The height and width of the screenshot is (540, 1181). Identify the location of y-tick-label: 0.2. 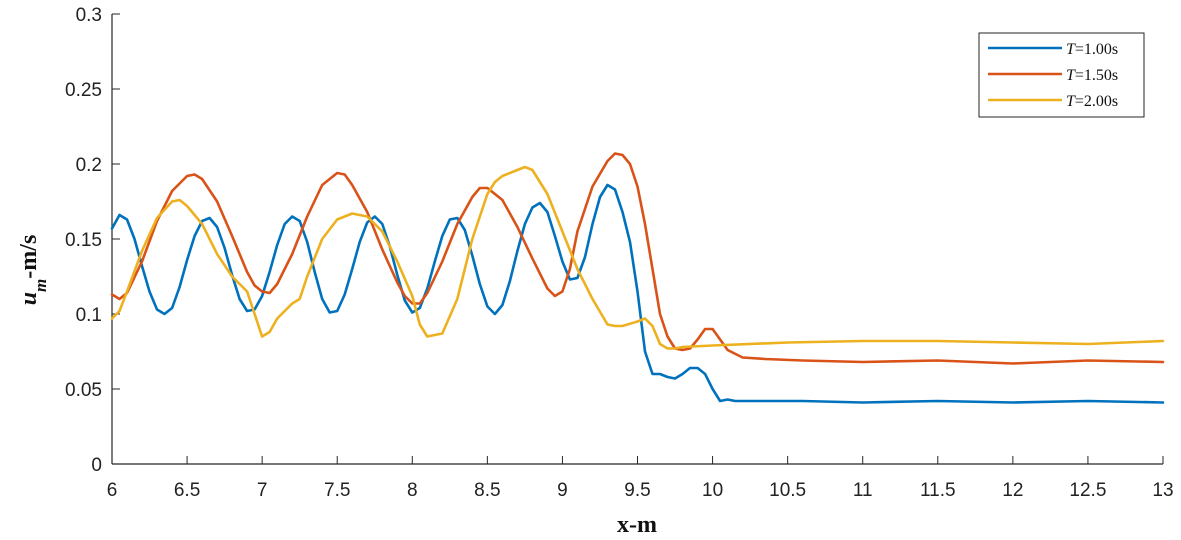
(89, 165).